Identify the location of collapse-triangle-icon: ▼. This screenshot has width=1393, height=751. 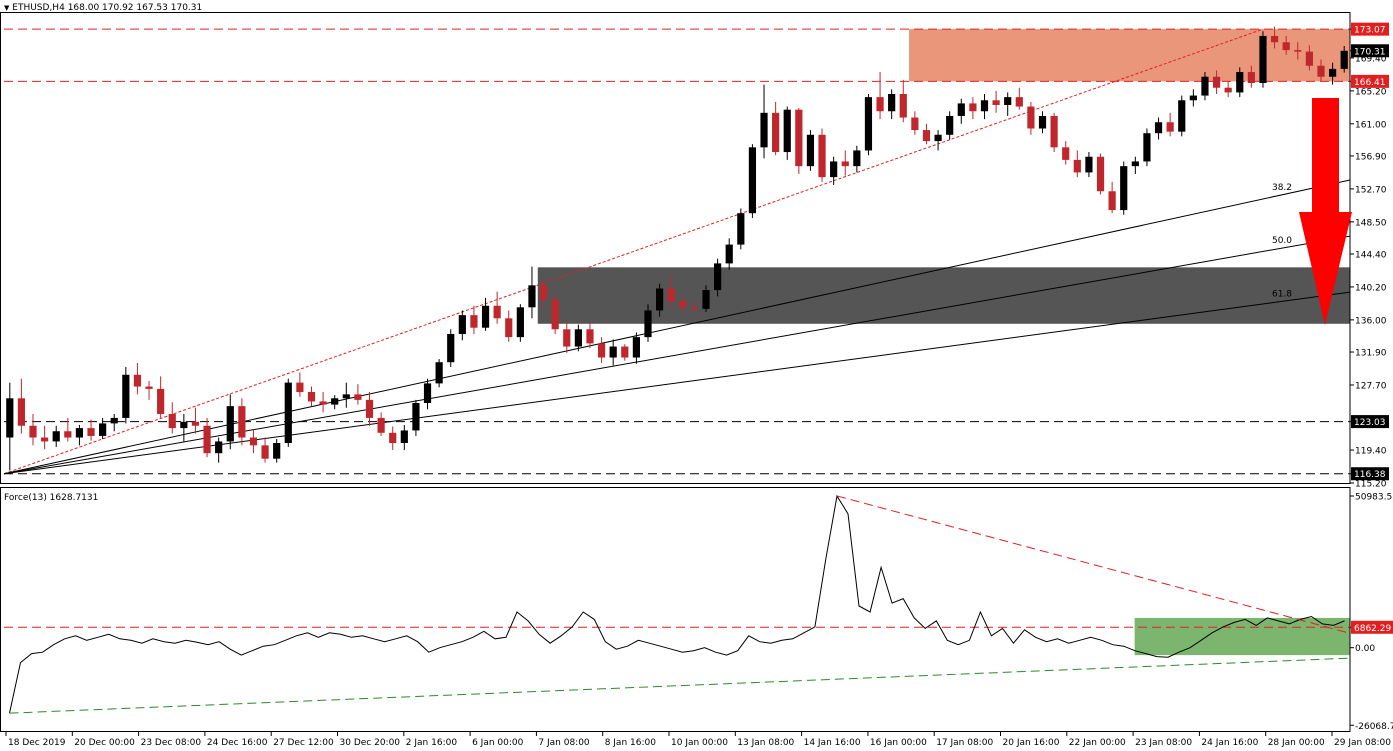
(7, 8).